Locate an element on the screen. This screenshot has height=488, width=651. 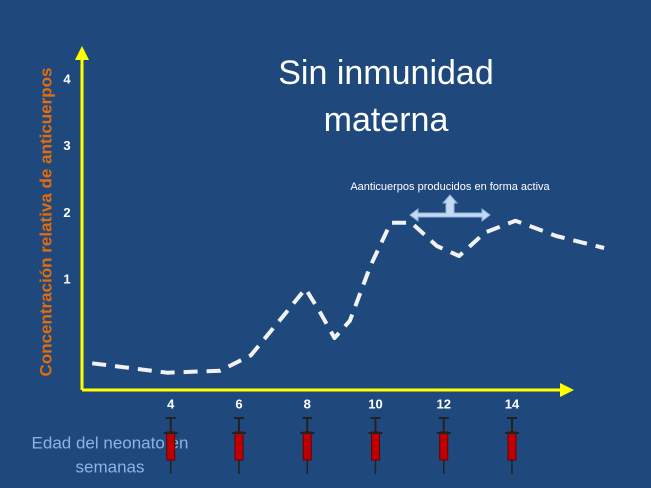
y-axis-label: Concentración relativa de anticuerpos is located at coordinates (45, 222).